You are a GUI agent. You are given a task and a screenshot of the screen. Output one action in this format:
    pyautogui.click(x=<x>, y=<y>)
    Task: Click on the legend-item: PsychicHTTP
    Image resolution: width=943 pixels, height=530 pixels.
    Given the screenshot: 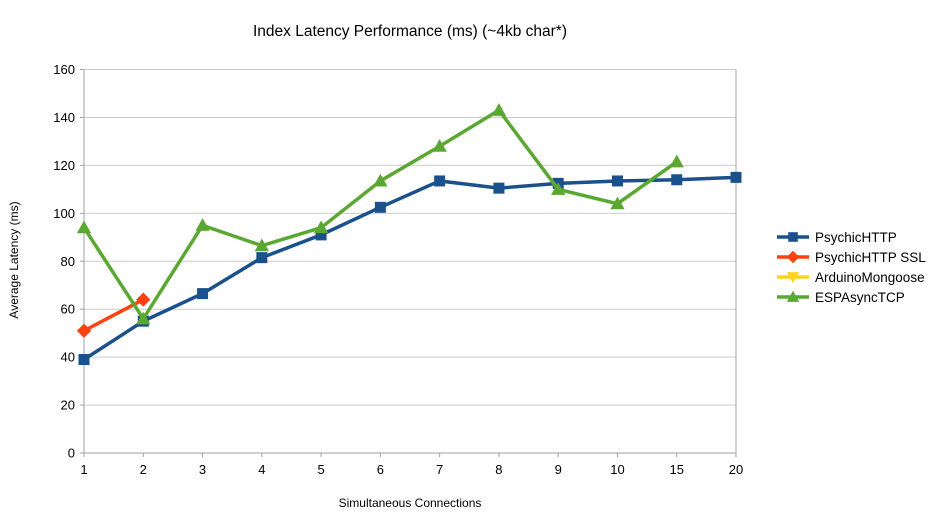 What is the action you would take?
    pyautogui.click(x=851, y=237)
    